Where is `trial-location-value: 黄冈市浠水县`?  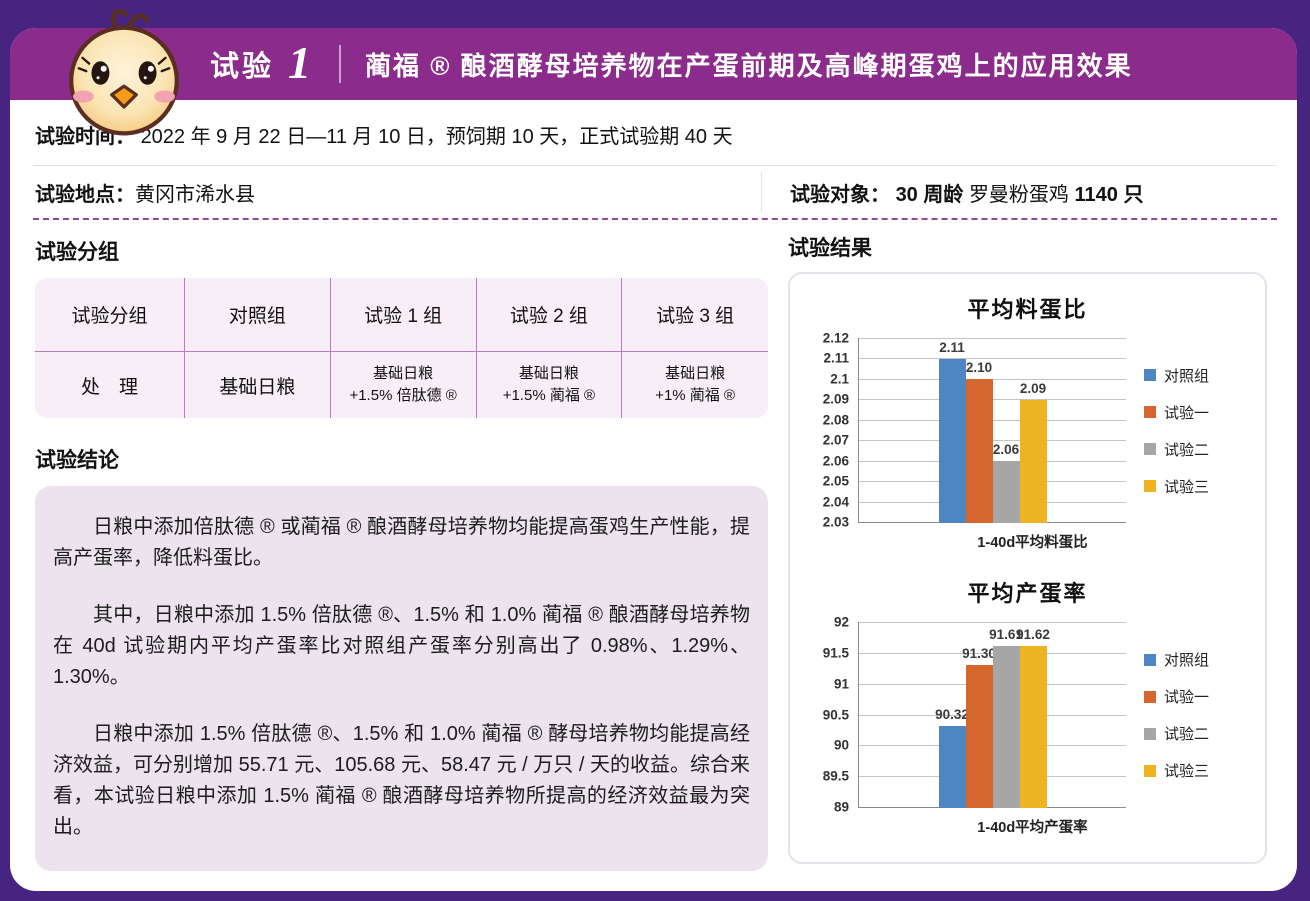
trial-location-value: 黄冈市浠水县 is located at coordinates (195, 194).